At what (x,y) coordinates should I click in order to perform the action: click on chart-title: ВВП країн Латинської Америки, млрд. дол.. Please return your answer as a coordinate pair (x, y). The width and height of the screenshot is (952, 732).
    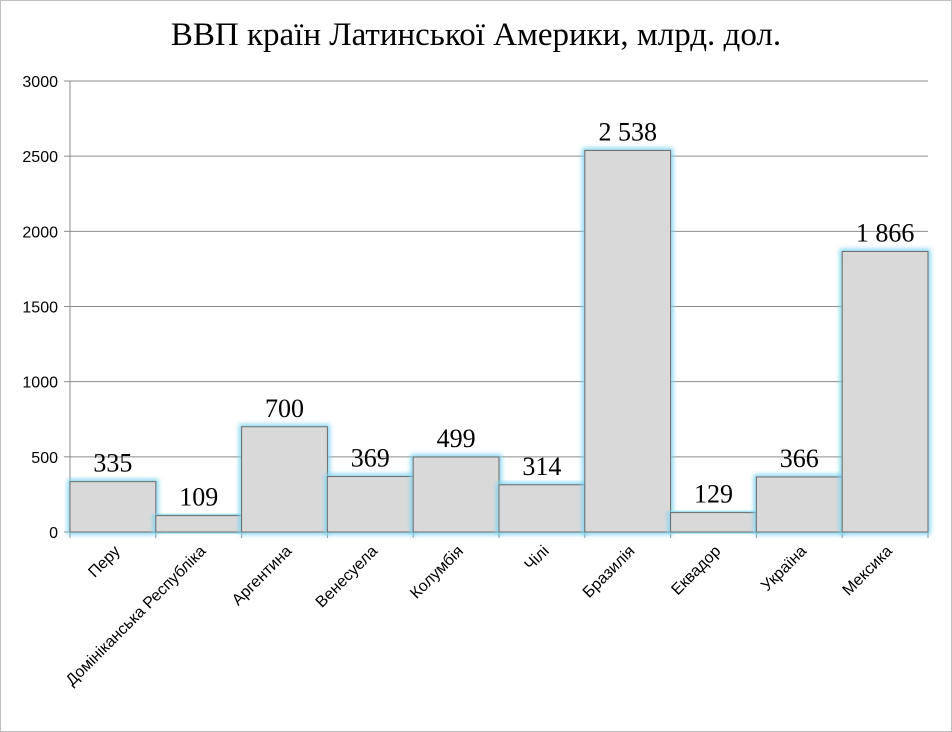
    Looking at the image, I should click on (476, 35).